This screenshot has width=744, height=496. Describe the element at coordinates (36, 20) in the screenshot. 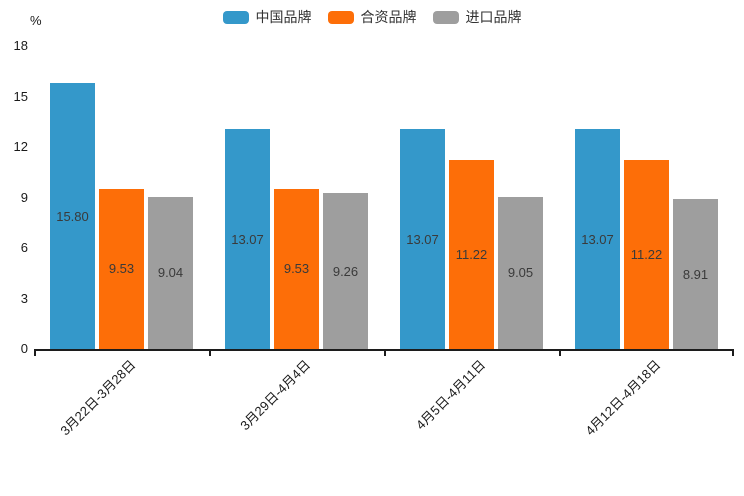

I see `y-axis-unit-label: %` at that location.